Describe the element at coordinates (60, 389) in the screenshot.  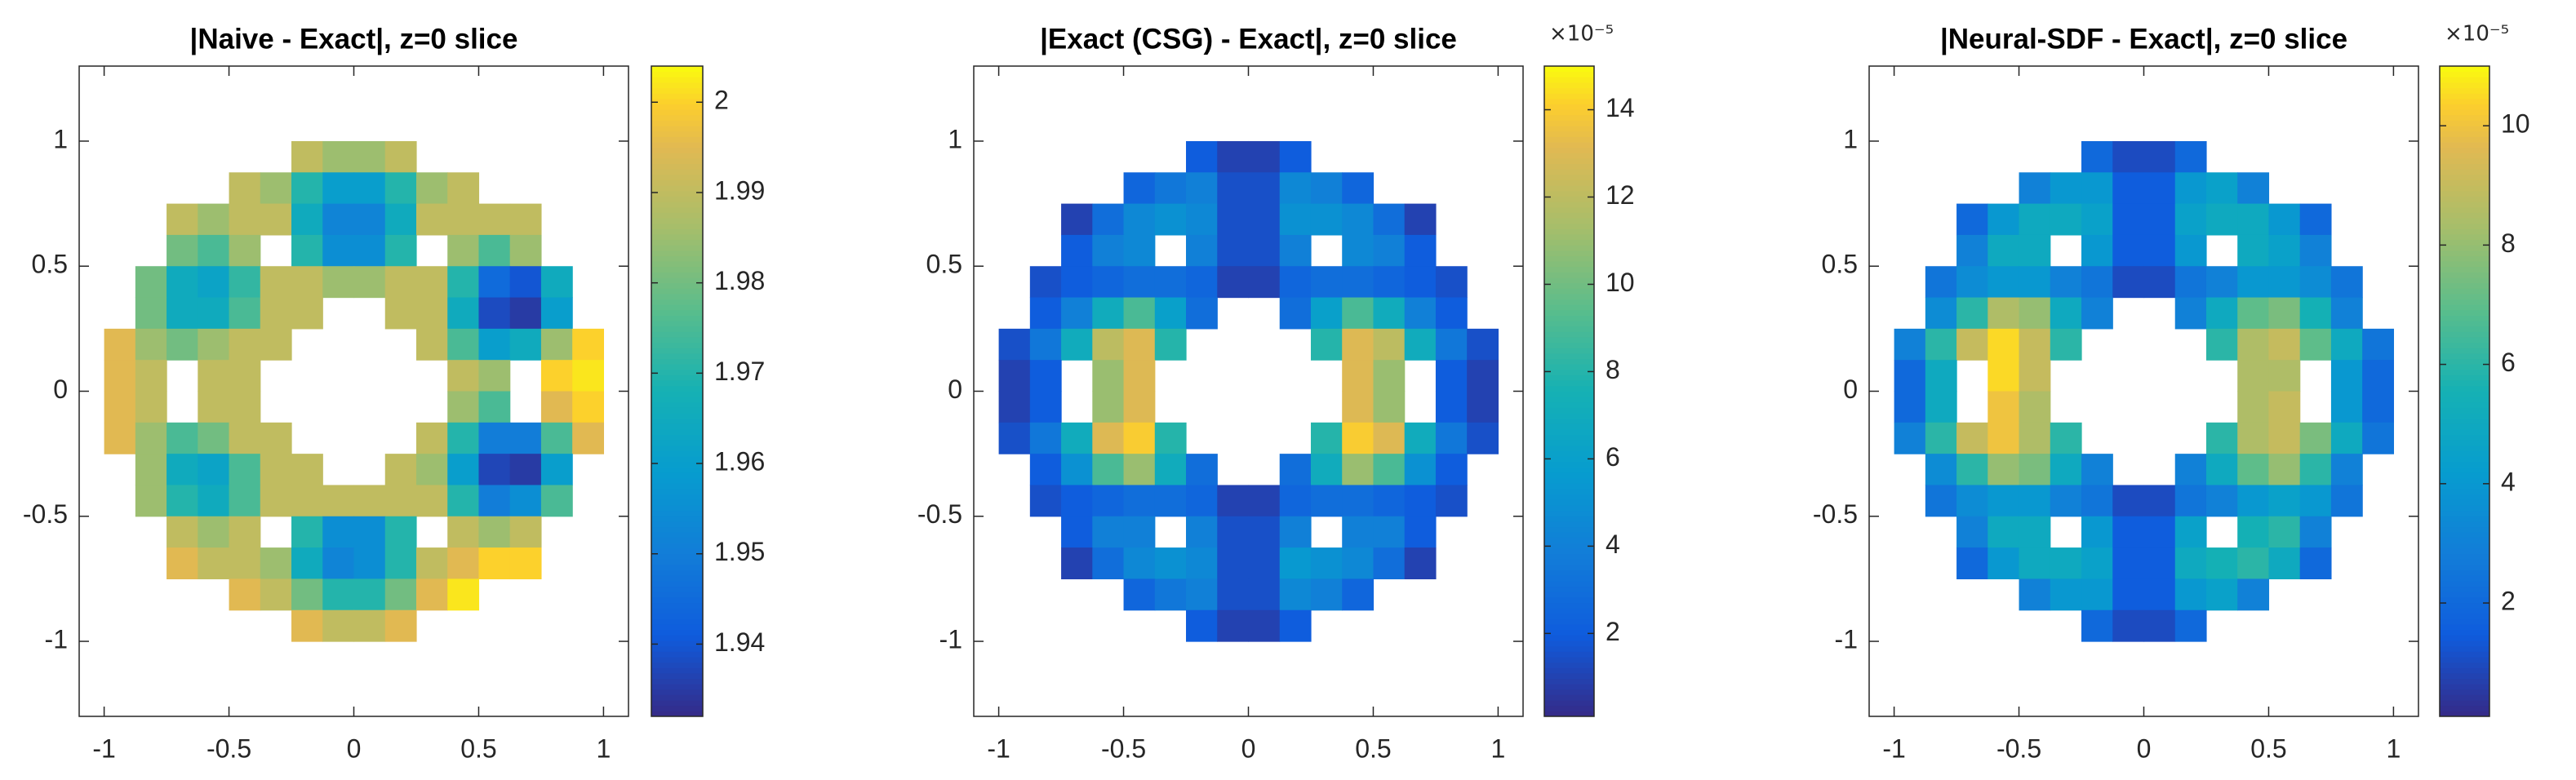
I see `y-tick-label: 0` at that location.